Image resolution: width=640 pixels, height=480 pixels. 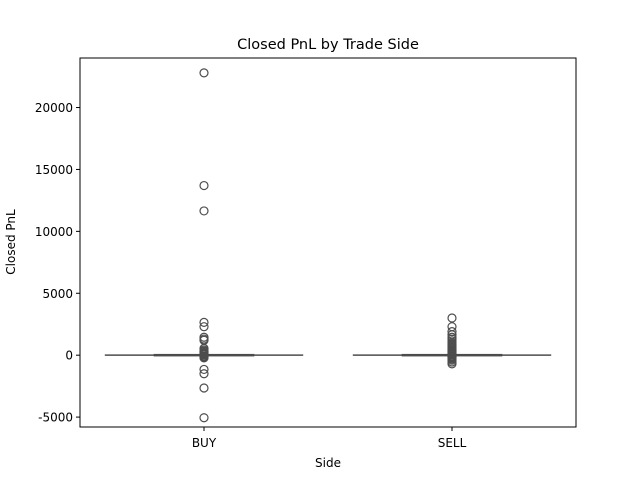 What do you see at coordinates (54, 232) in the screenshot?
I see `y-tick-label: 10000` at bounding box center [54, 232].